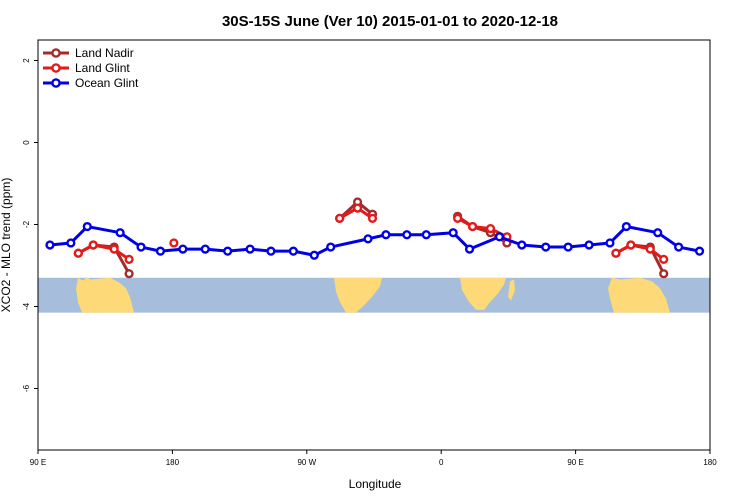 The width and height of the screenshot is (750, 500). I want to click on y-tick-label-1: 0, so click(26, 142).